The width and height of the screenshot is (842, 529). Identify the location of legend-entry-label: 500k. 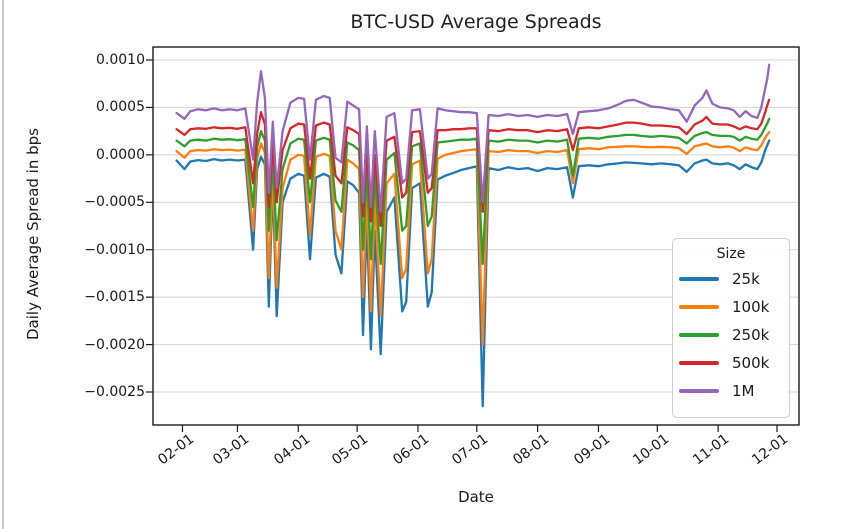
(751, 363).